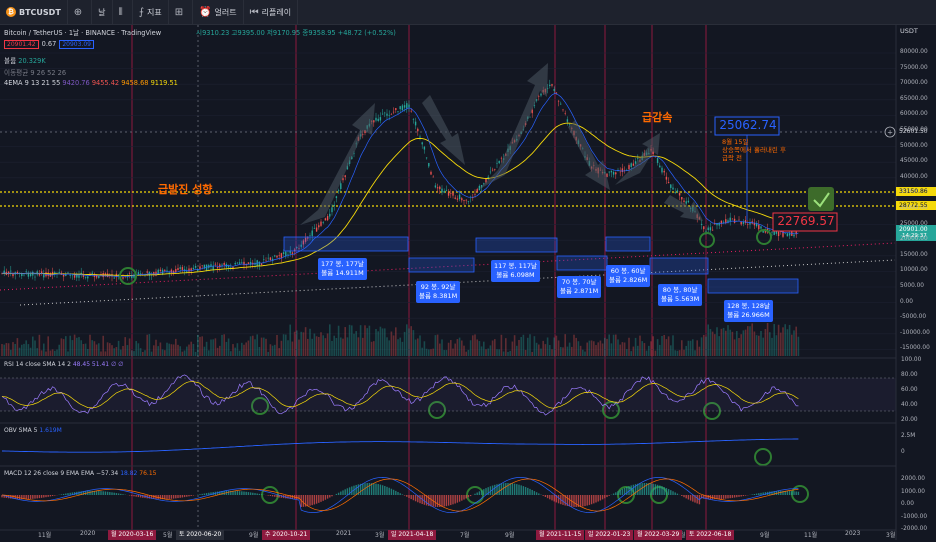  I want to click on add-symbol-button: ⊕, so click(80, 12).